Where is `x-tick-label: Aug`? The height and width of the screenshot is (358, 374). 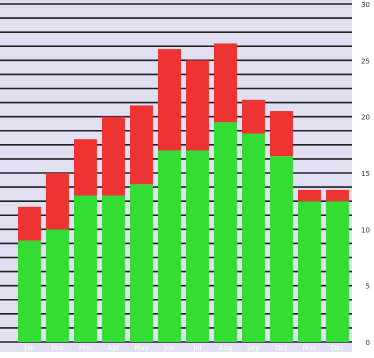 x-tick-label: Aug is located at coordinates (226, 348).